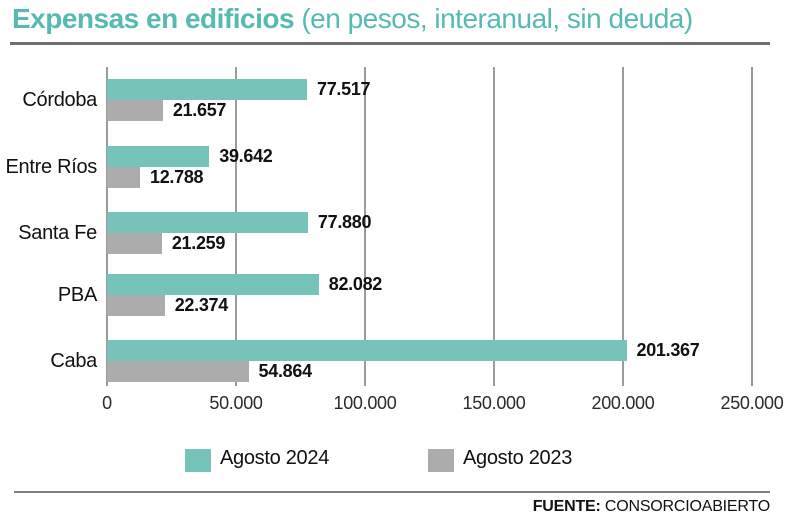 This screenshot has width=800, height=524. Describe the element at coordinates (518, 458) in the screenshot. I see `legend-label-agosto-2023: Agosto 2023` at that location.